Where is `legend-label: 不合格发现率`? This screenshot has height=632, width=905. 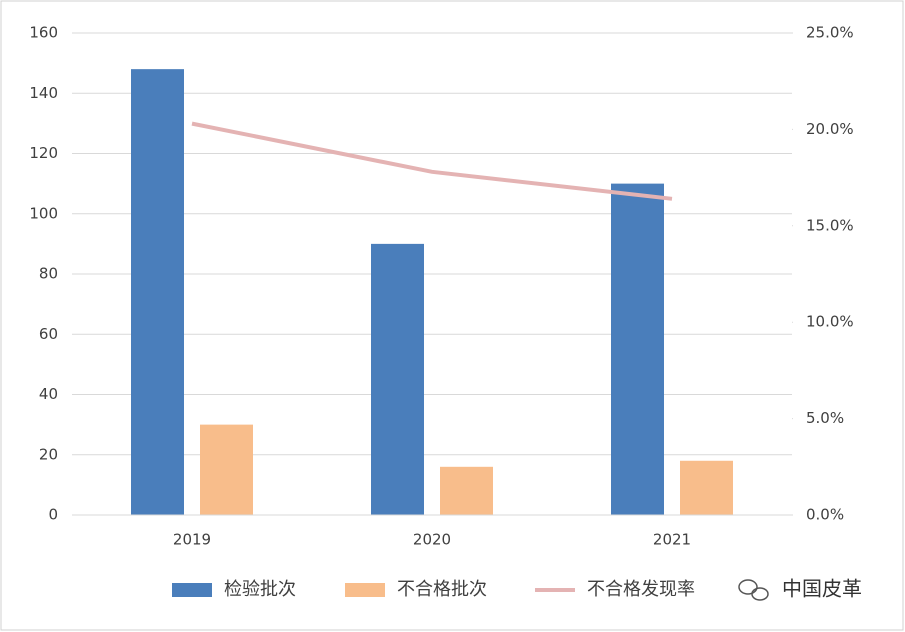
legend-label: 不合格发现率 is located at coordinates (641, 589).